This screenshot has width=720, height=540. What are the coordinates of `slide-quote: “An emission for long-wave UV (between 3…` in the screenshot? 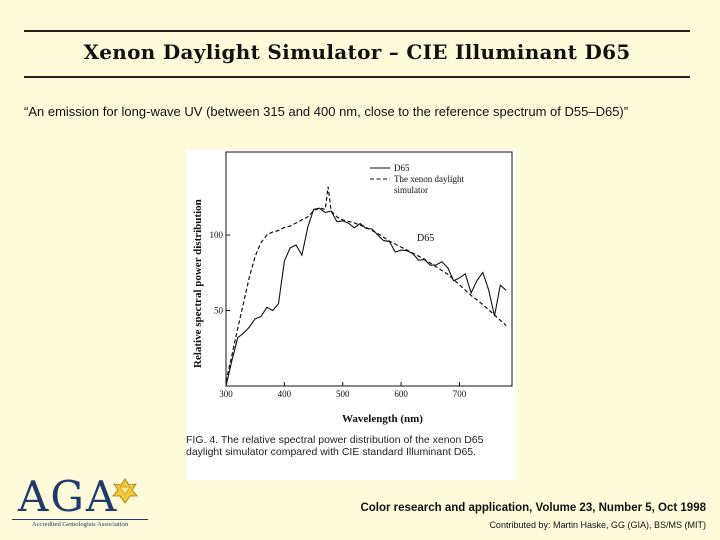 It's located at (326, 111).